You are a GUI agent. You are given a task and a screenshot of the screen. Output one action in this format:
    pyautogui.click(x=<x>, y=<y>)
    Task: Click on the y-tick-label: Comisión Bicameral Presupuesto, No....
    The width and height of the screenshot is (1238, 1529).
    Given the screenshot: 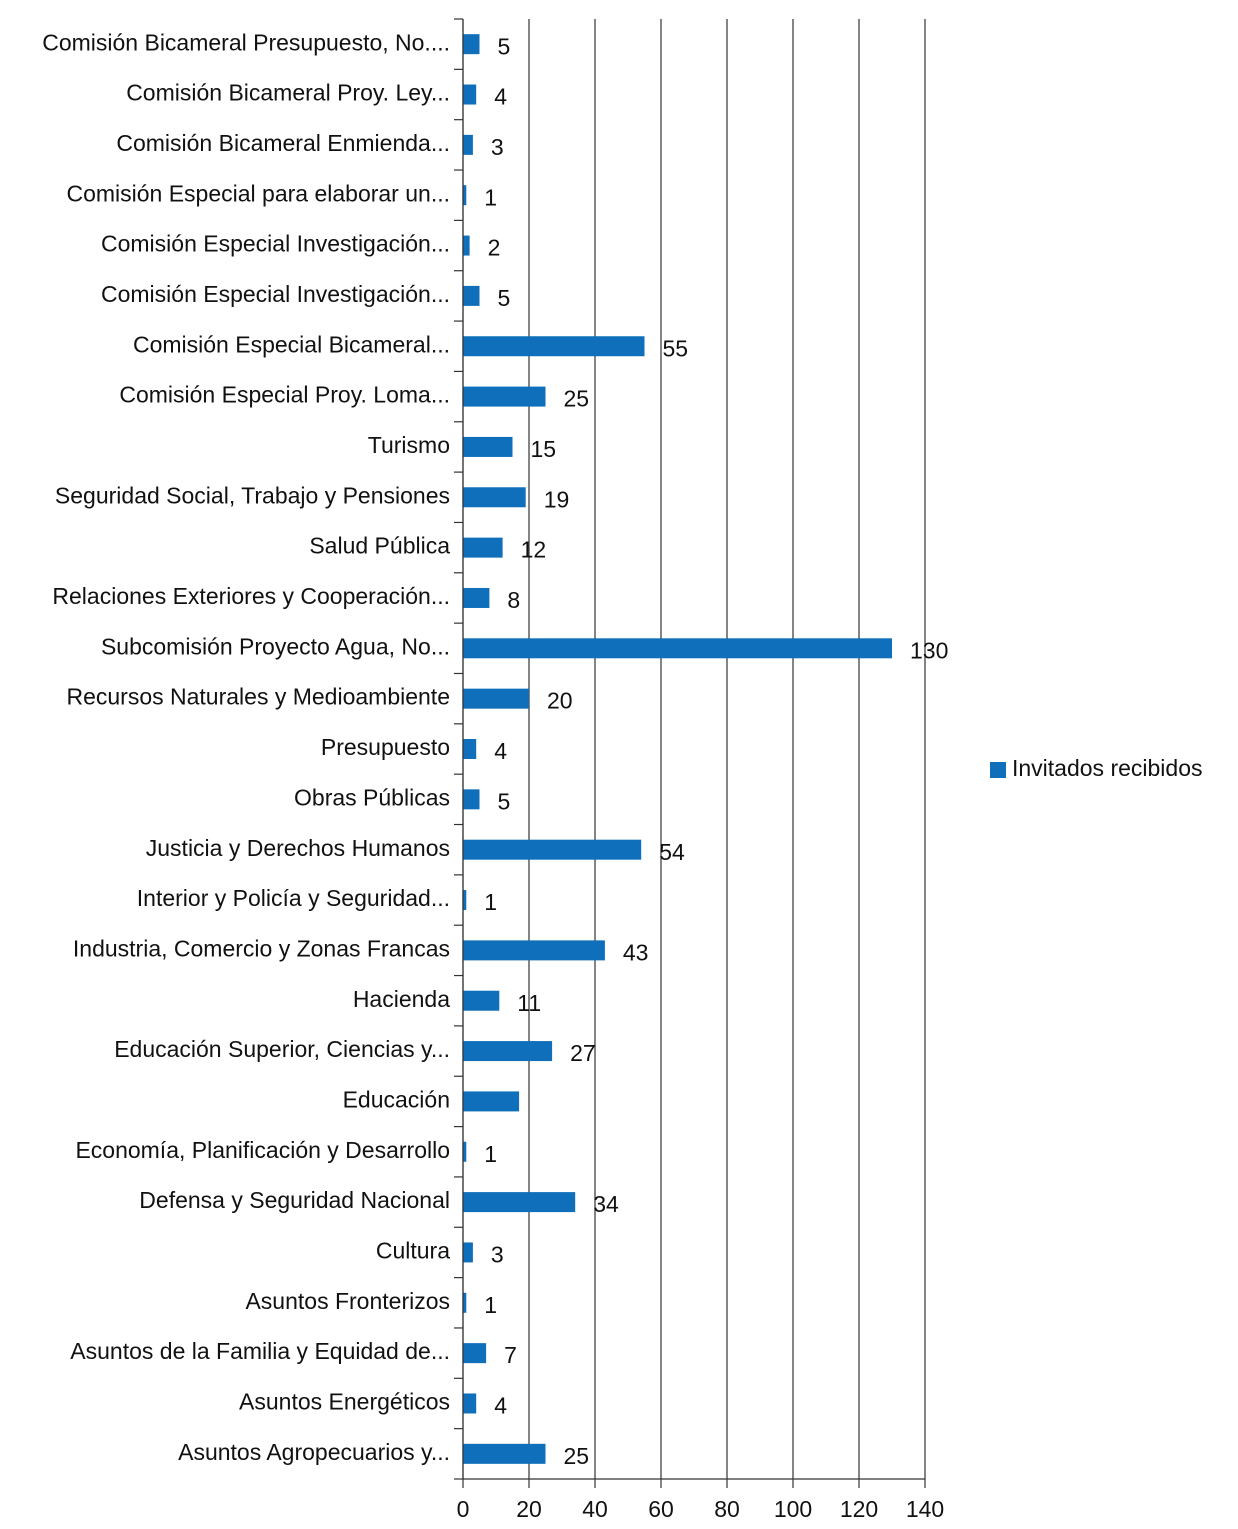 What is the action you would take?
    pyautogui.click(x=246, y=42)
    